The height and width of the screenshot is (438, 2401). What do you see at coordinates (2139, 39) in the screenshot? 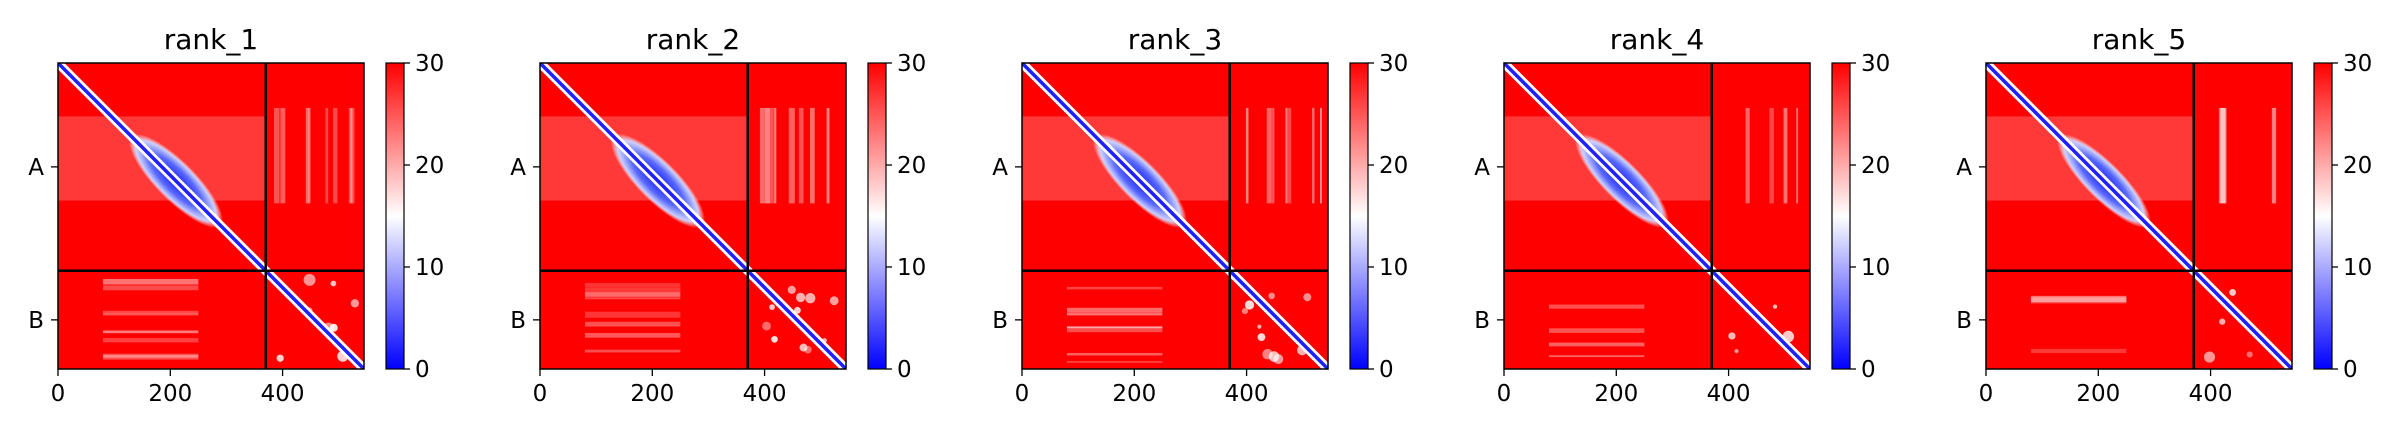
I see `chart-title: rank_5` at bounding box center [2139, 39].